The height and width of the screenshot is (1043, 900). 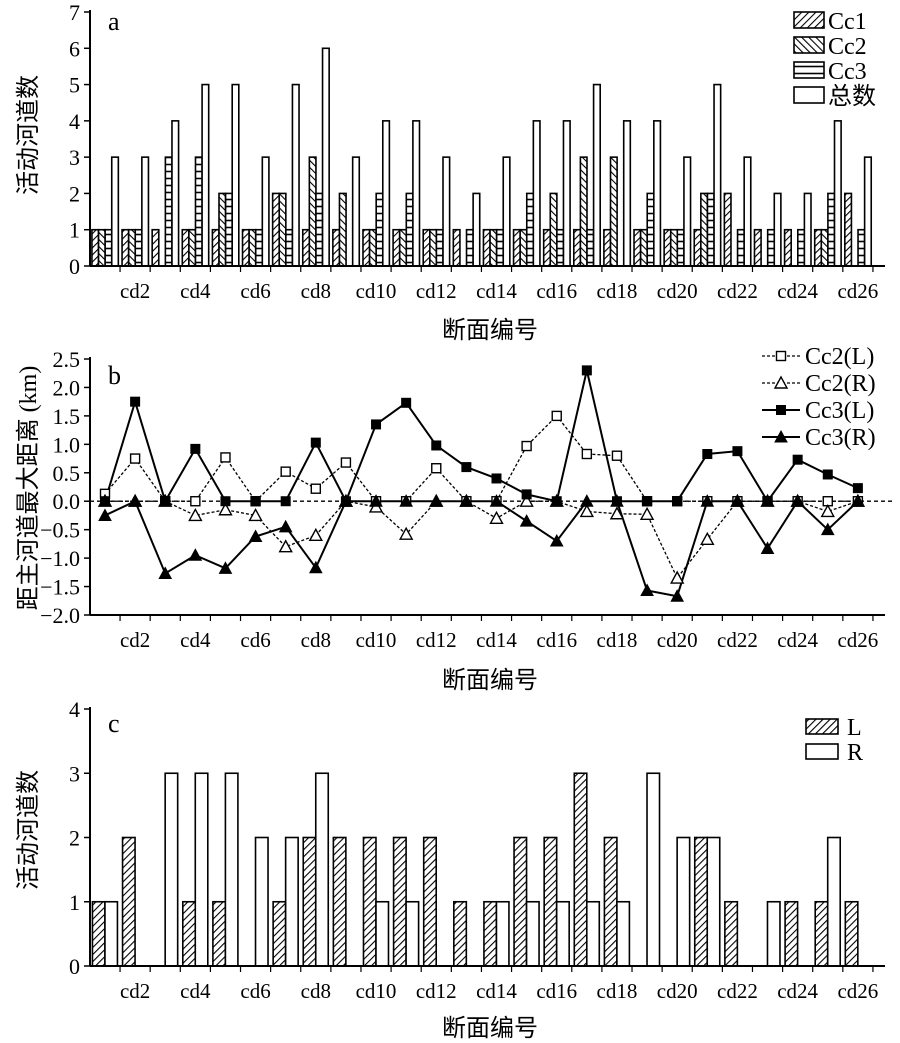 I want to click on point-cc2r-cd19, so click(x=647, y=513).